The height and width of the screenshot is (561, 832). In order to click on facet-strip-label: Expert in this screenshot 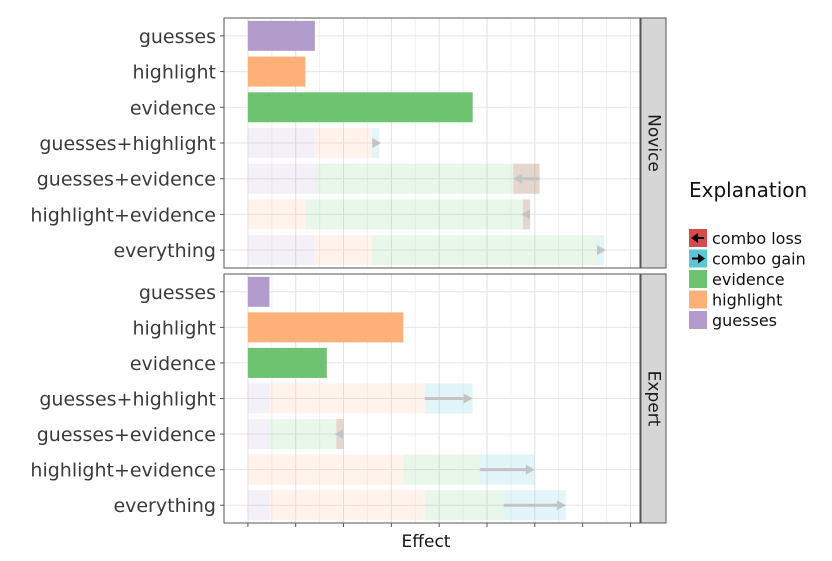, I will do `click(654, 399)`.